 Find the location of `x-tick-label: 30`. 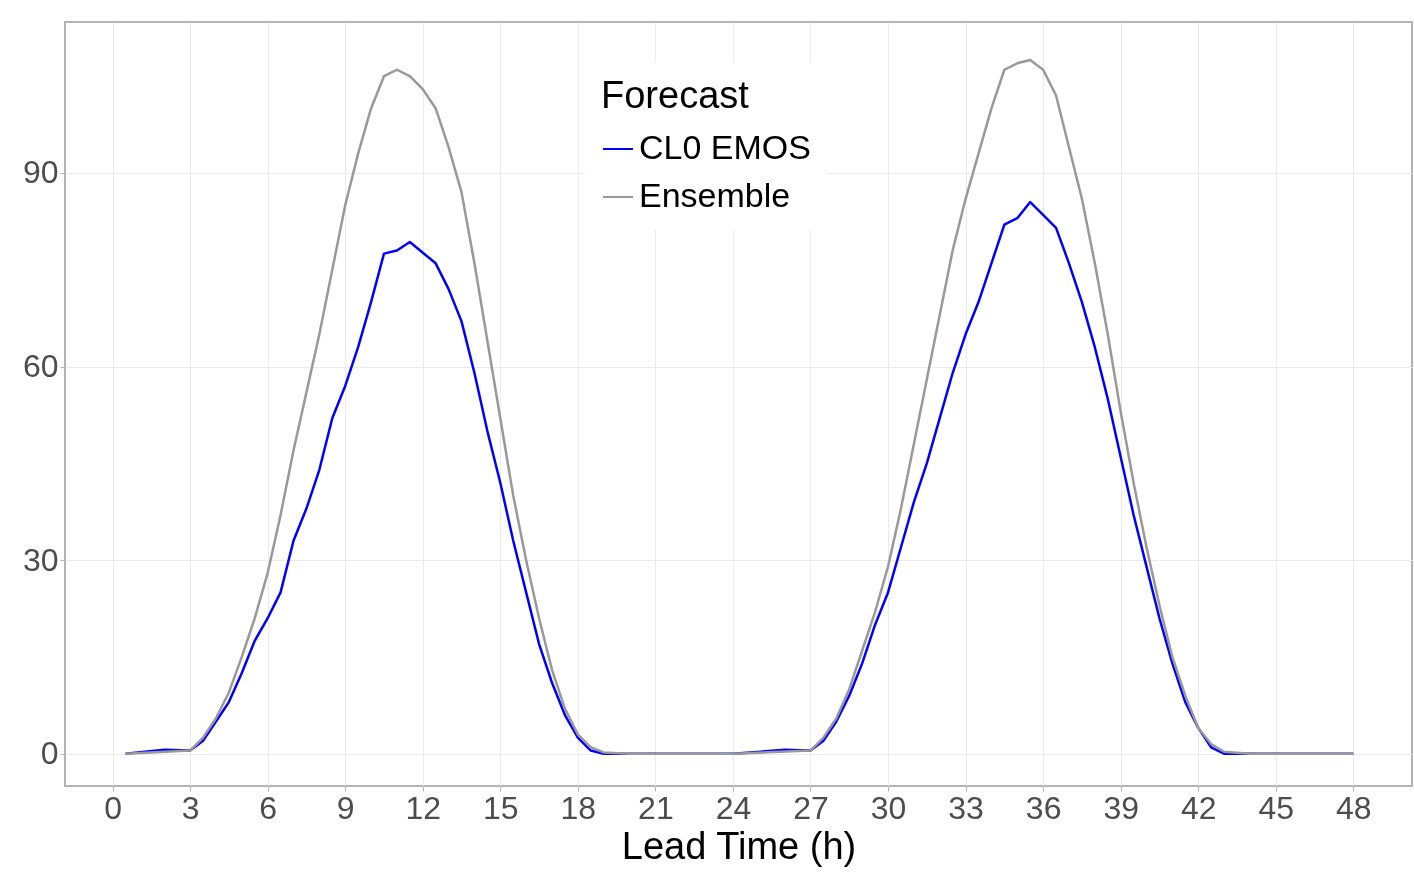

x-tick-label: 30 is located at coordinates (888, 807).